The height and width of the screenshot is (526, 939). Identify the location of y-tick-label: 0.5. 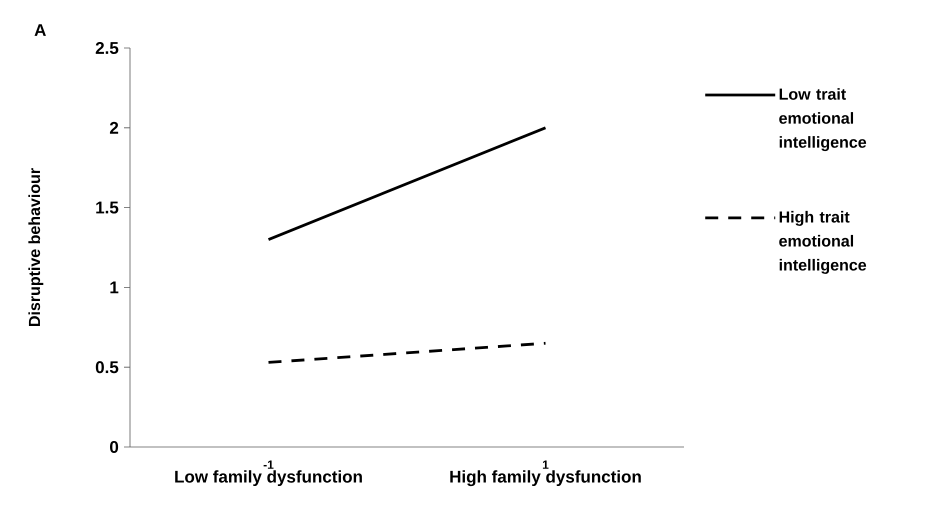
(107, 367).